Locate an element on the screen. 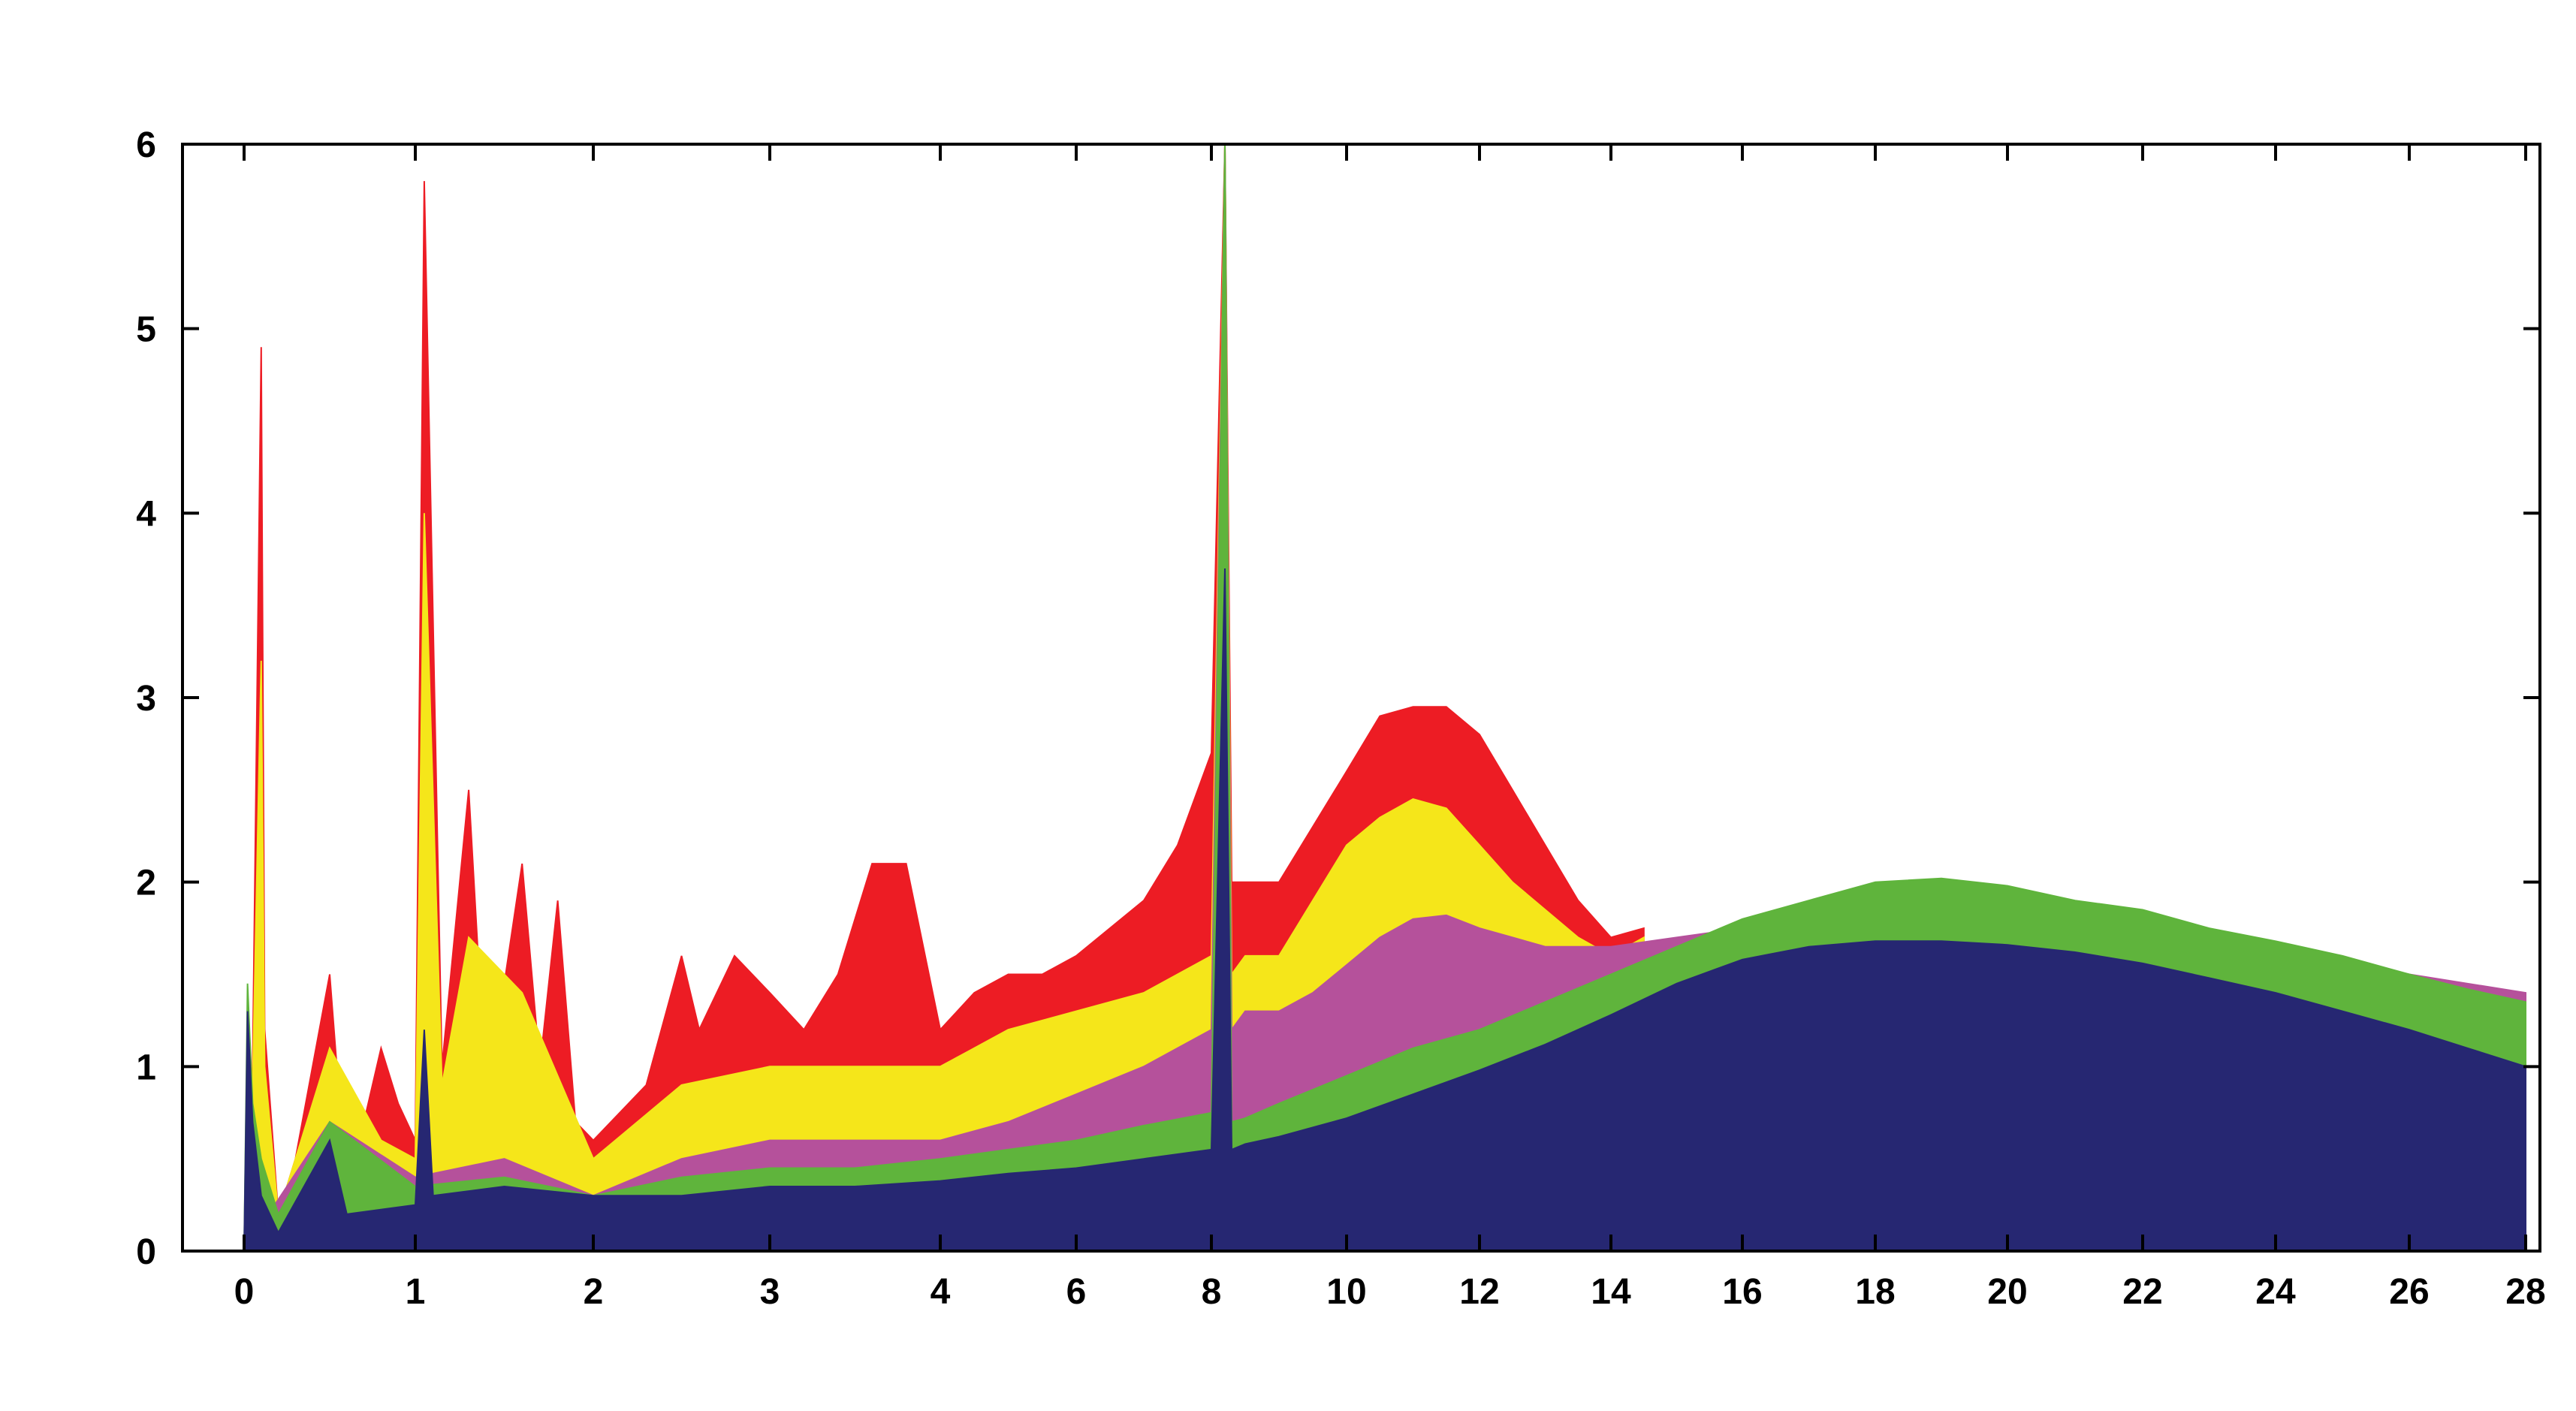 Image resolution: width=2576 pixels, height=1411 pixels. x-tick-label: 18 is located at coordinates (1875, 1292).